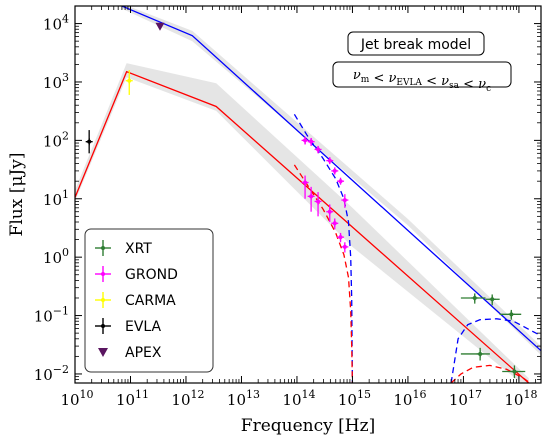 The image size is (549, 440). I want to click on y-tick-label-5: 10³, so click(56, 81).